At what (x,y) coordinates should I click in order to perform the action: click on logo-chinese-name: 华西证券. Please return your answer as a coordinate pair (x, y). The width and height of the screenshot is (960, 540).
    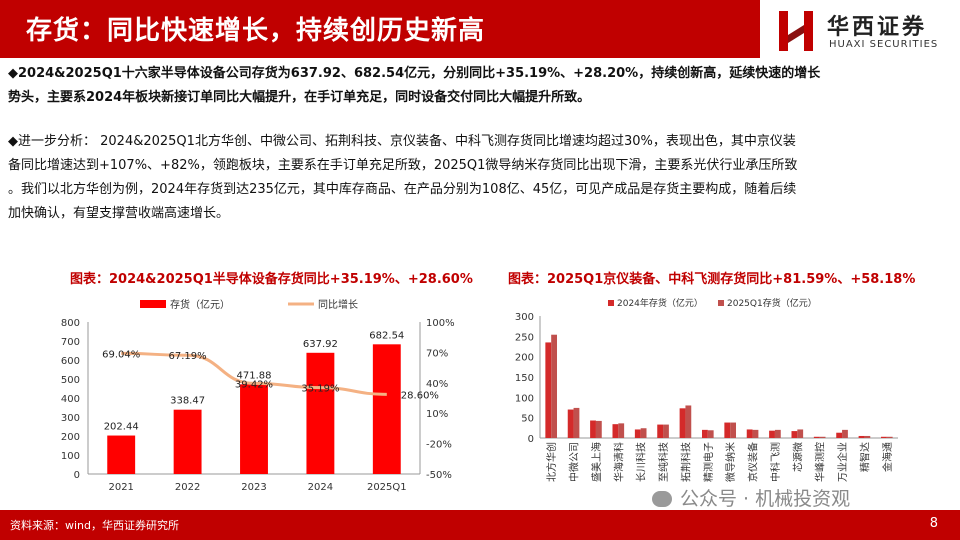
    Looking at the image, I should click on (877, 27).